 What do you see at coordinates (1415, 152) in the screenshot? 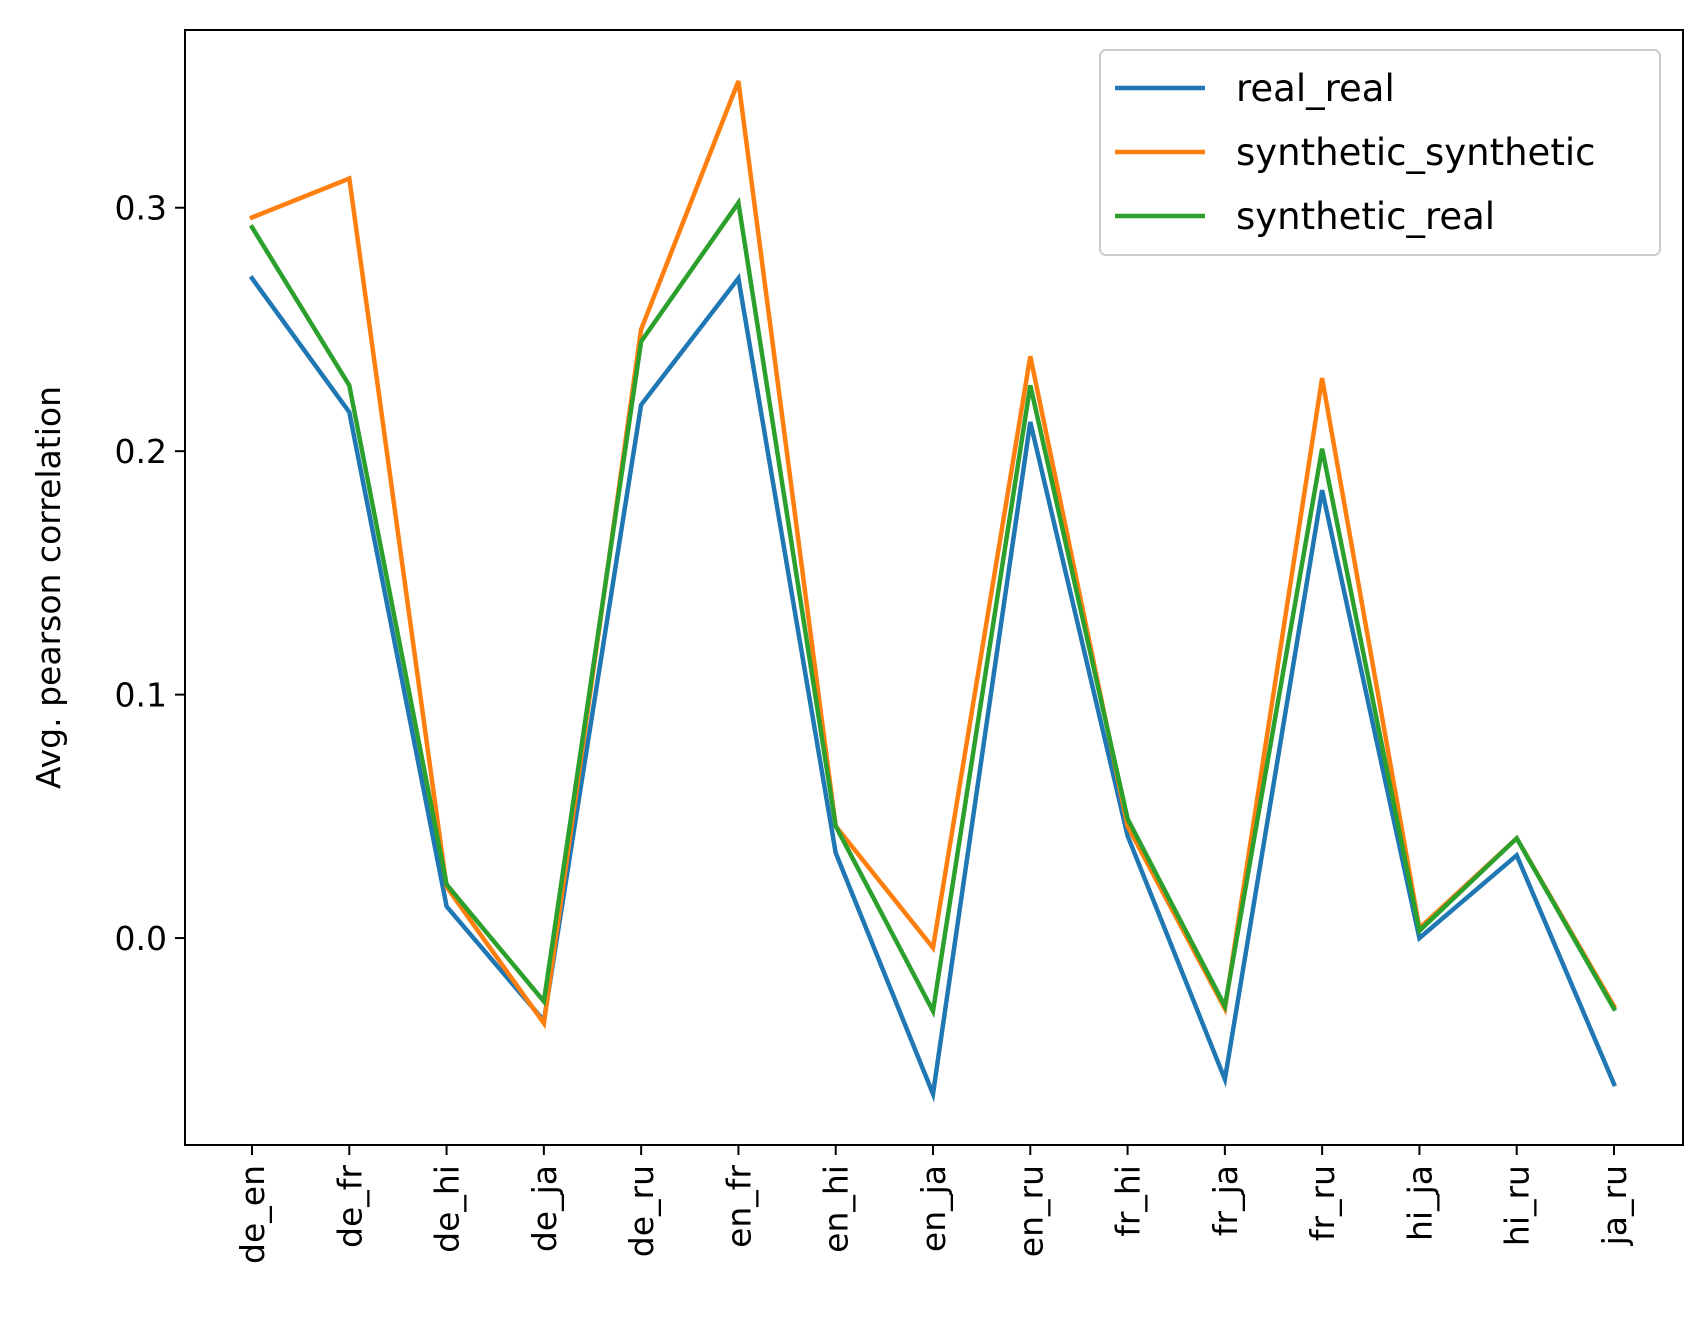
I see `legend-label-synthetic_synthetic: synthetic_synthetic` at bounding box center [1415, 152].